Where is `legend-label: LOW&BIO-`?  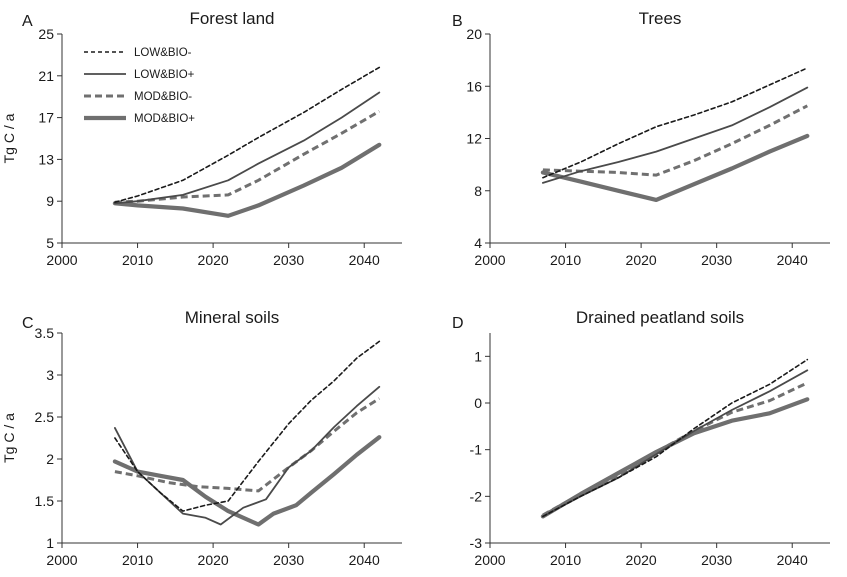 legend-label: LOW&BIO- is located at coordinates (163, 53).